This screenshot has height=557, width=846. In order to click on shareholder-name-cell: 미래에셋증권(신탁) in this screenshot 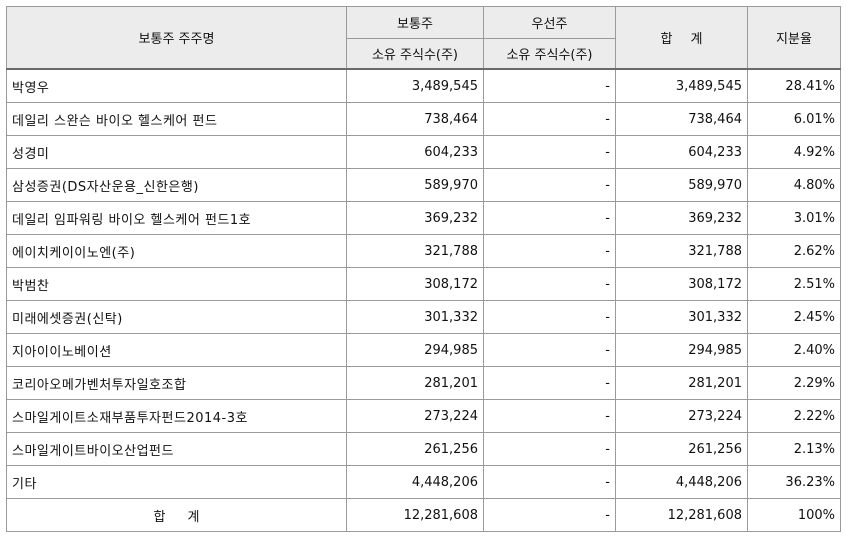, I will do `click(176, 317)`.